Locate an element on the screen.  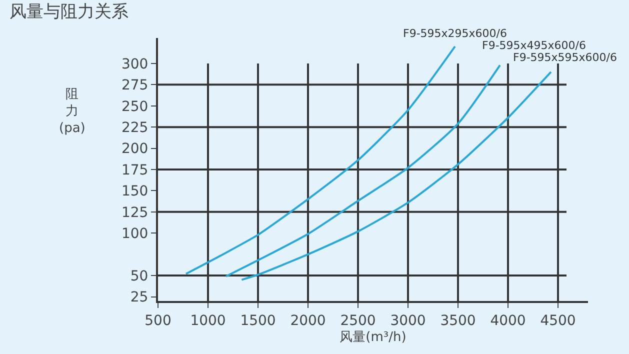
y-axis-title: 阻力(pa) is located at coordinates (72, 111).